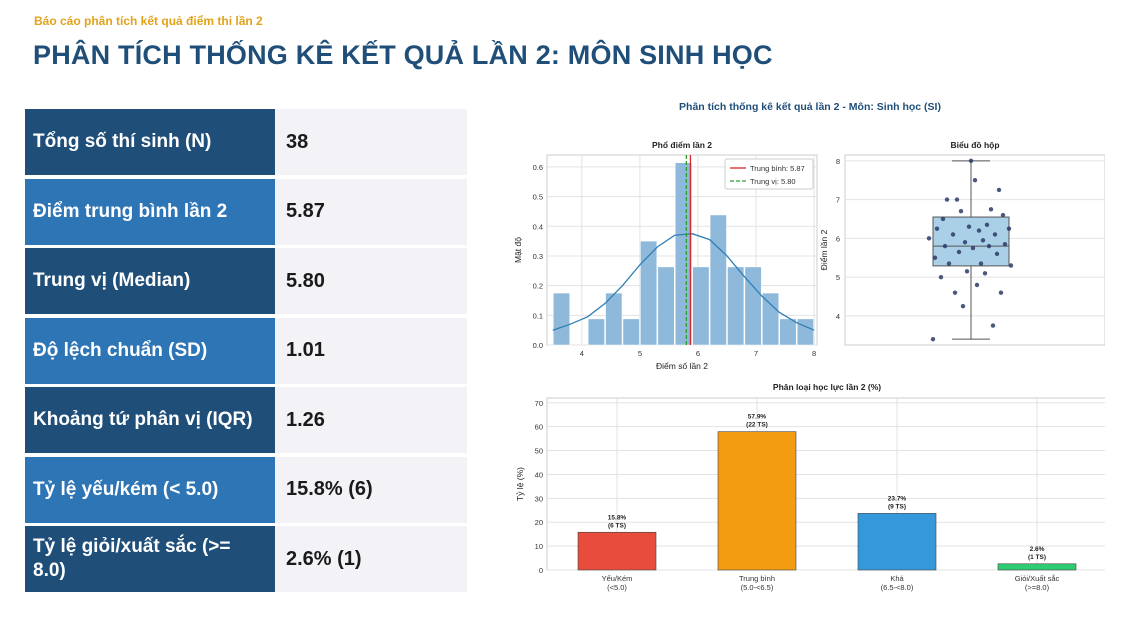 The image size is (1136, 638). What do you see at coordinates (1037, 557) in the screenshot?
I see `bar-count-label: (1 TS)` at bounding box center [1037, 557].